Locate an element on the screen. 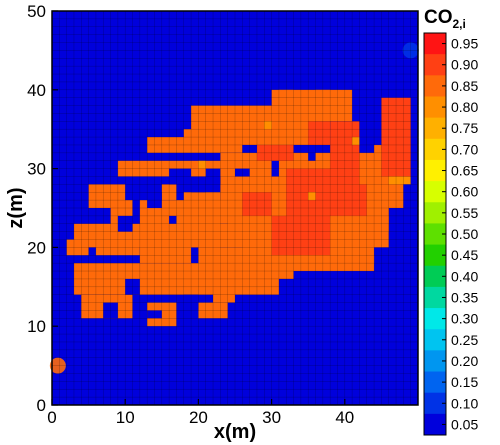  y-tick-label: 50 is located at coordinates (36, 11).